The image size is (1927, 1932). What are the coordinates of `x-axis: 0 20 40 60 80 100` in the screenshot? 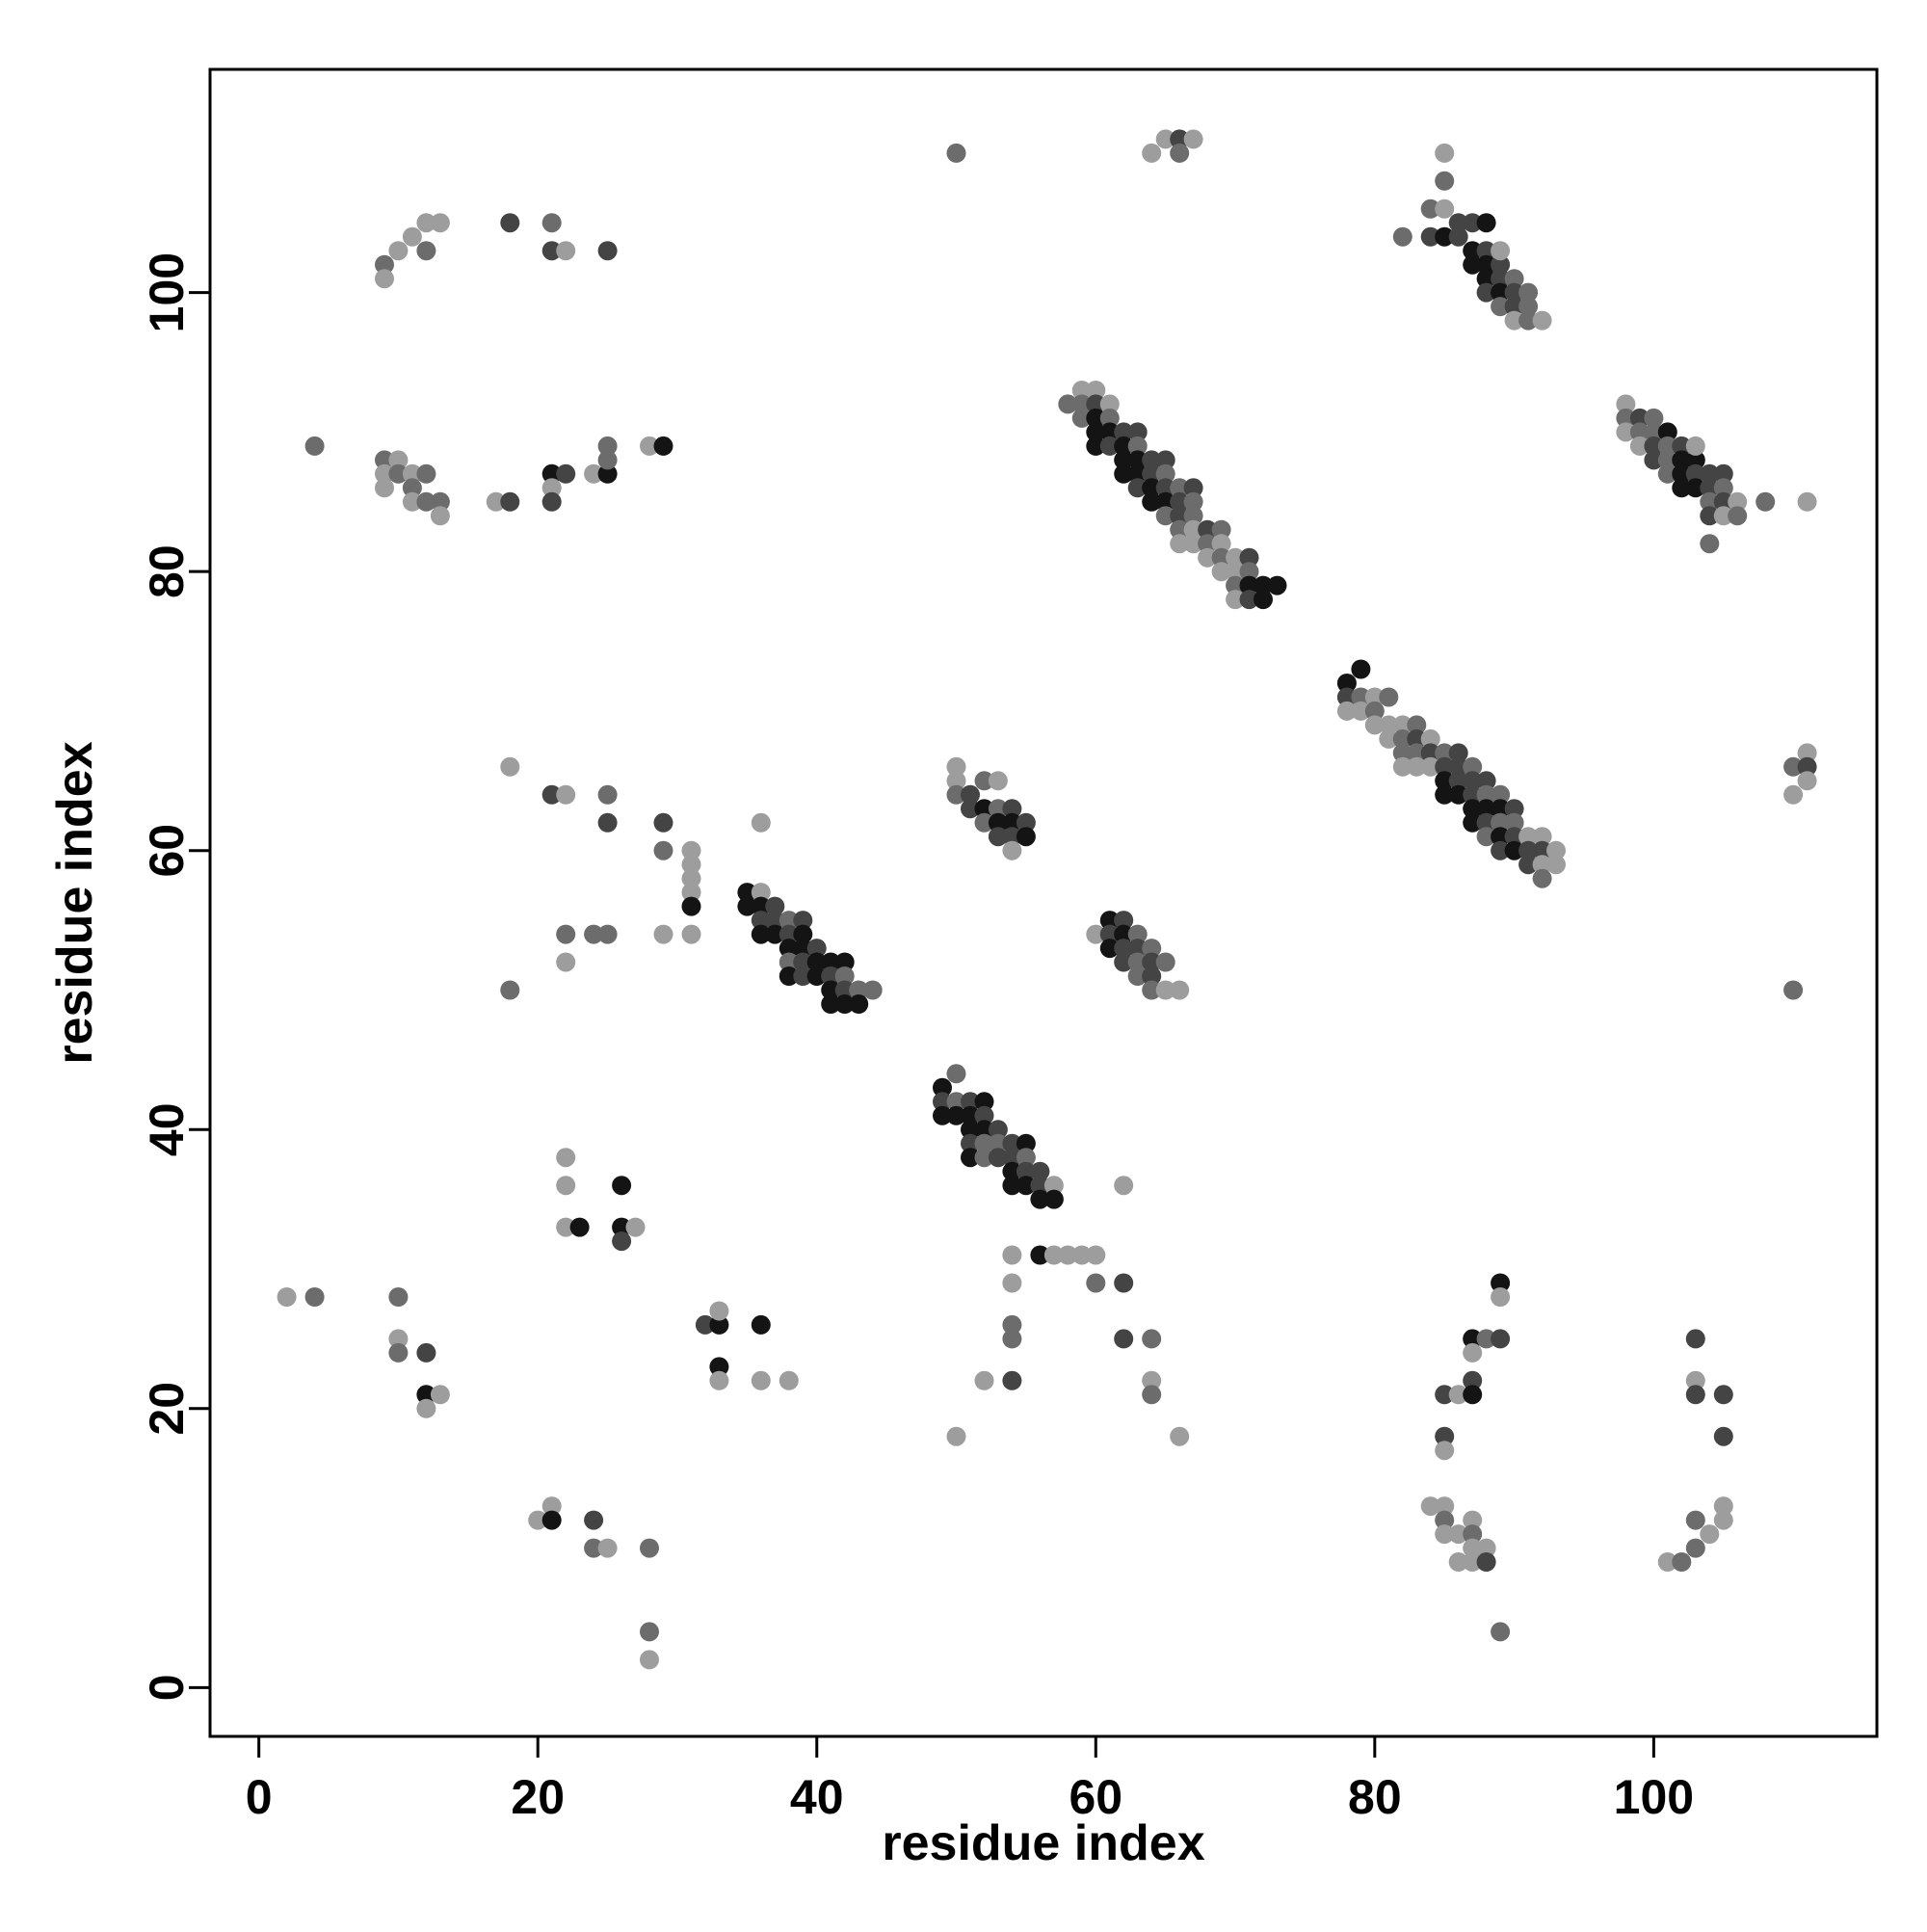 It's located at (970, 1779).